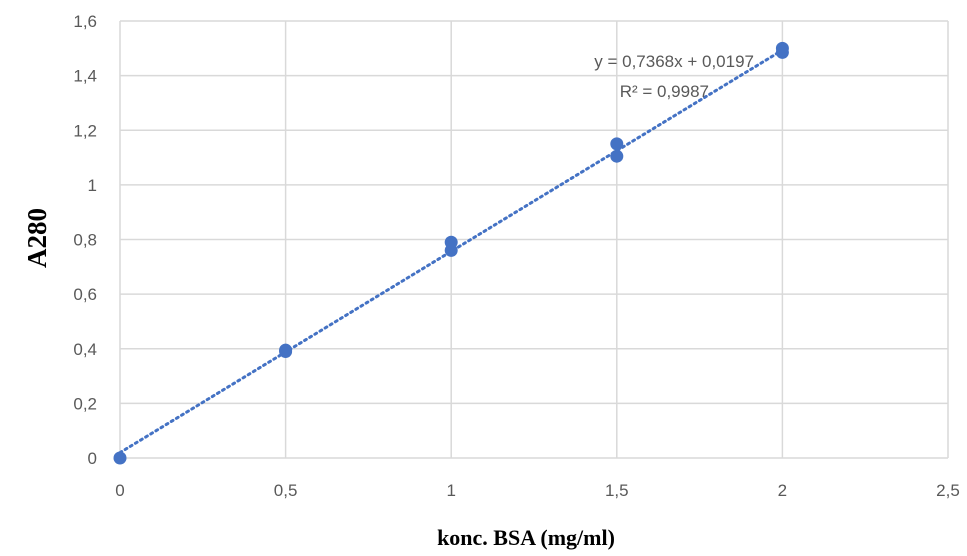  Describe the element at coordinates (526, 537) in the screenshot. I see `x-axis-title: konc. BSA (mg/ml)` at that location.